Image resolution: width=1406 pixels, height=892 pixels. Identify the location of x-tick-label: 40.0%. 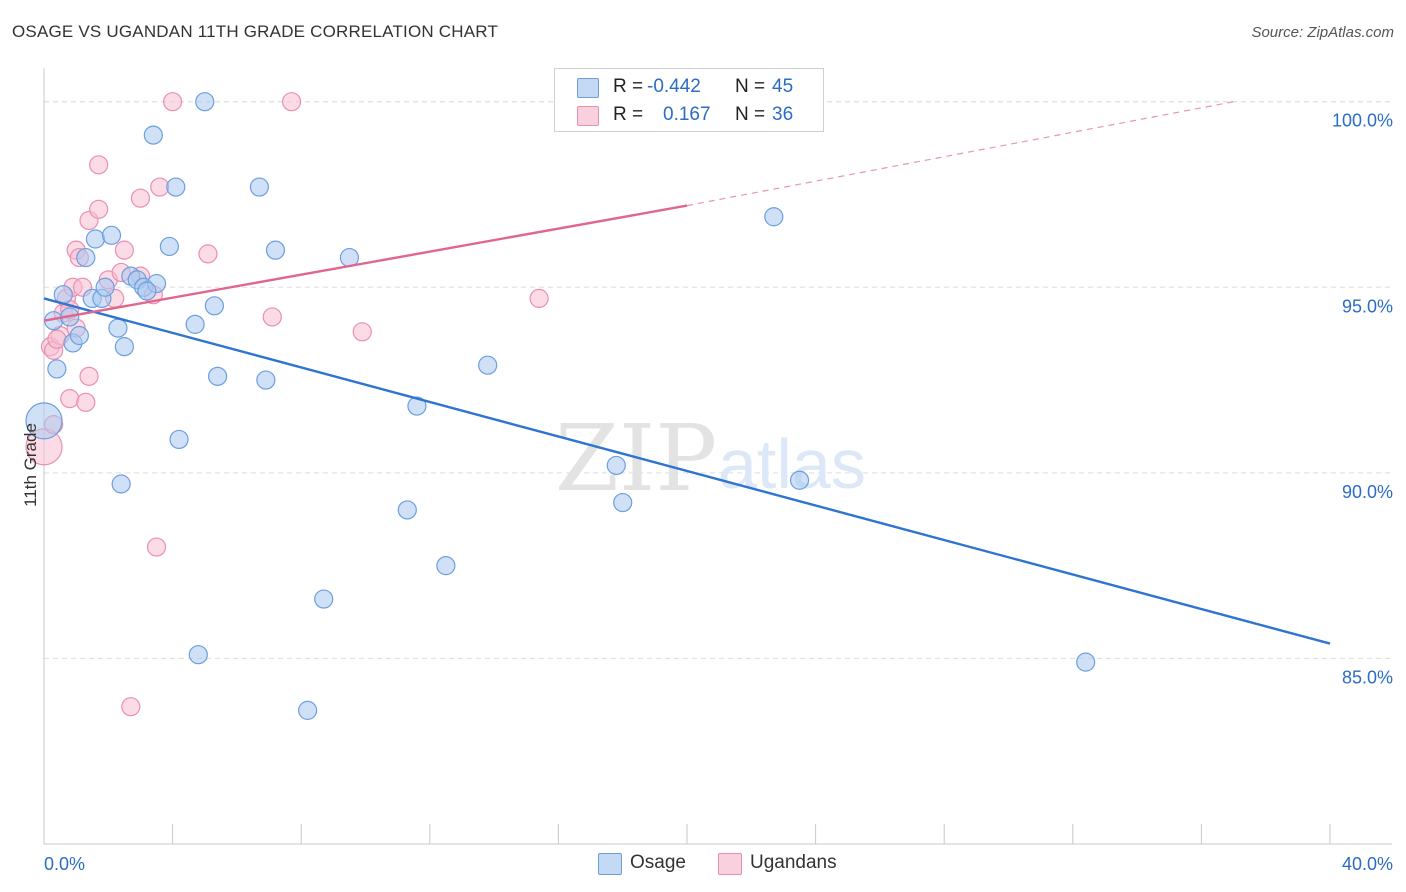
(1367, 864).